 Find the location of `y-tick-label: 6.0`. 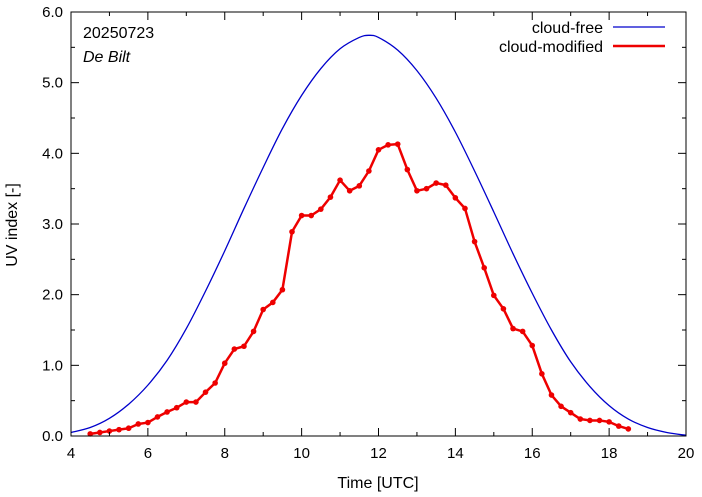

y-tick-label: 6.0 is located at coordinates (52, 12).